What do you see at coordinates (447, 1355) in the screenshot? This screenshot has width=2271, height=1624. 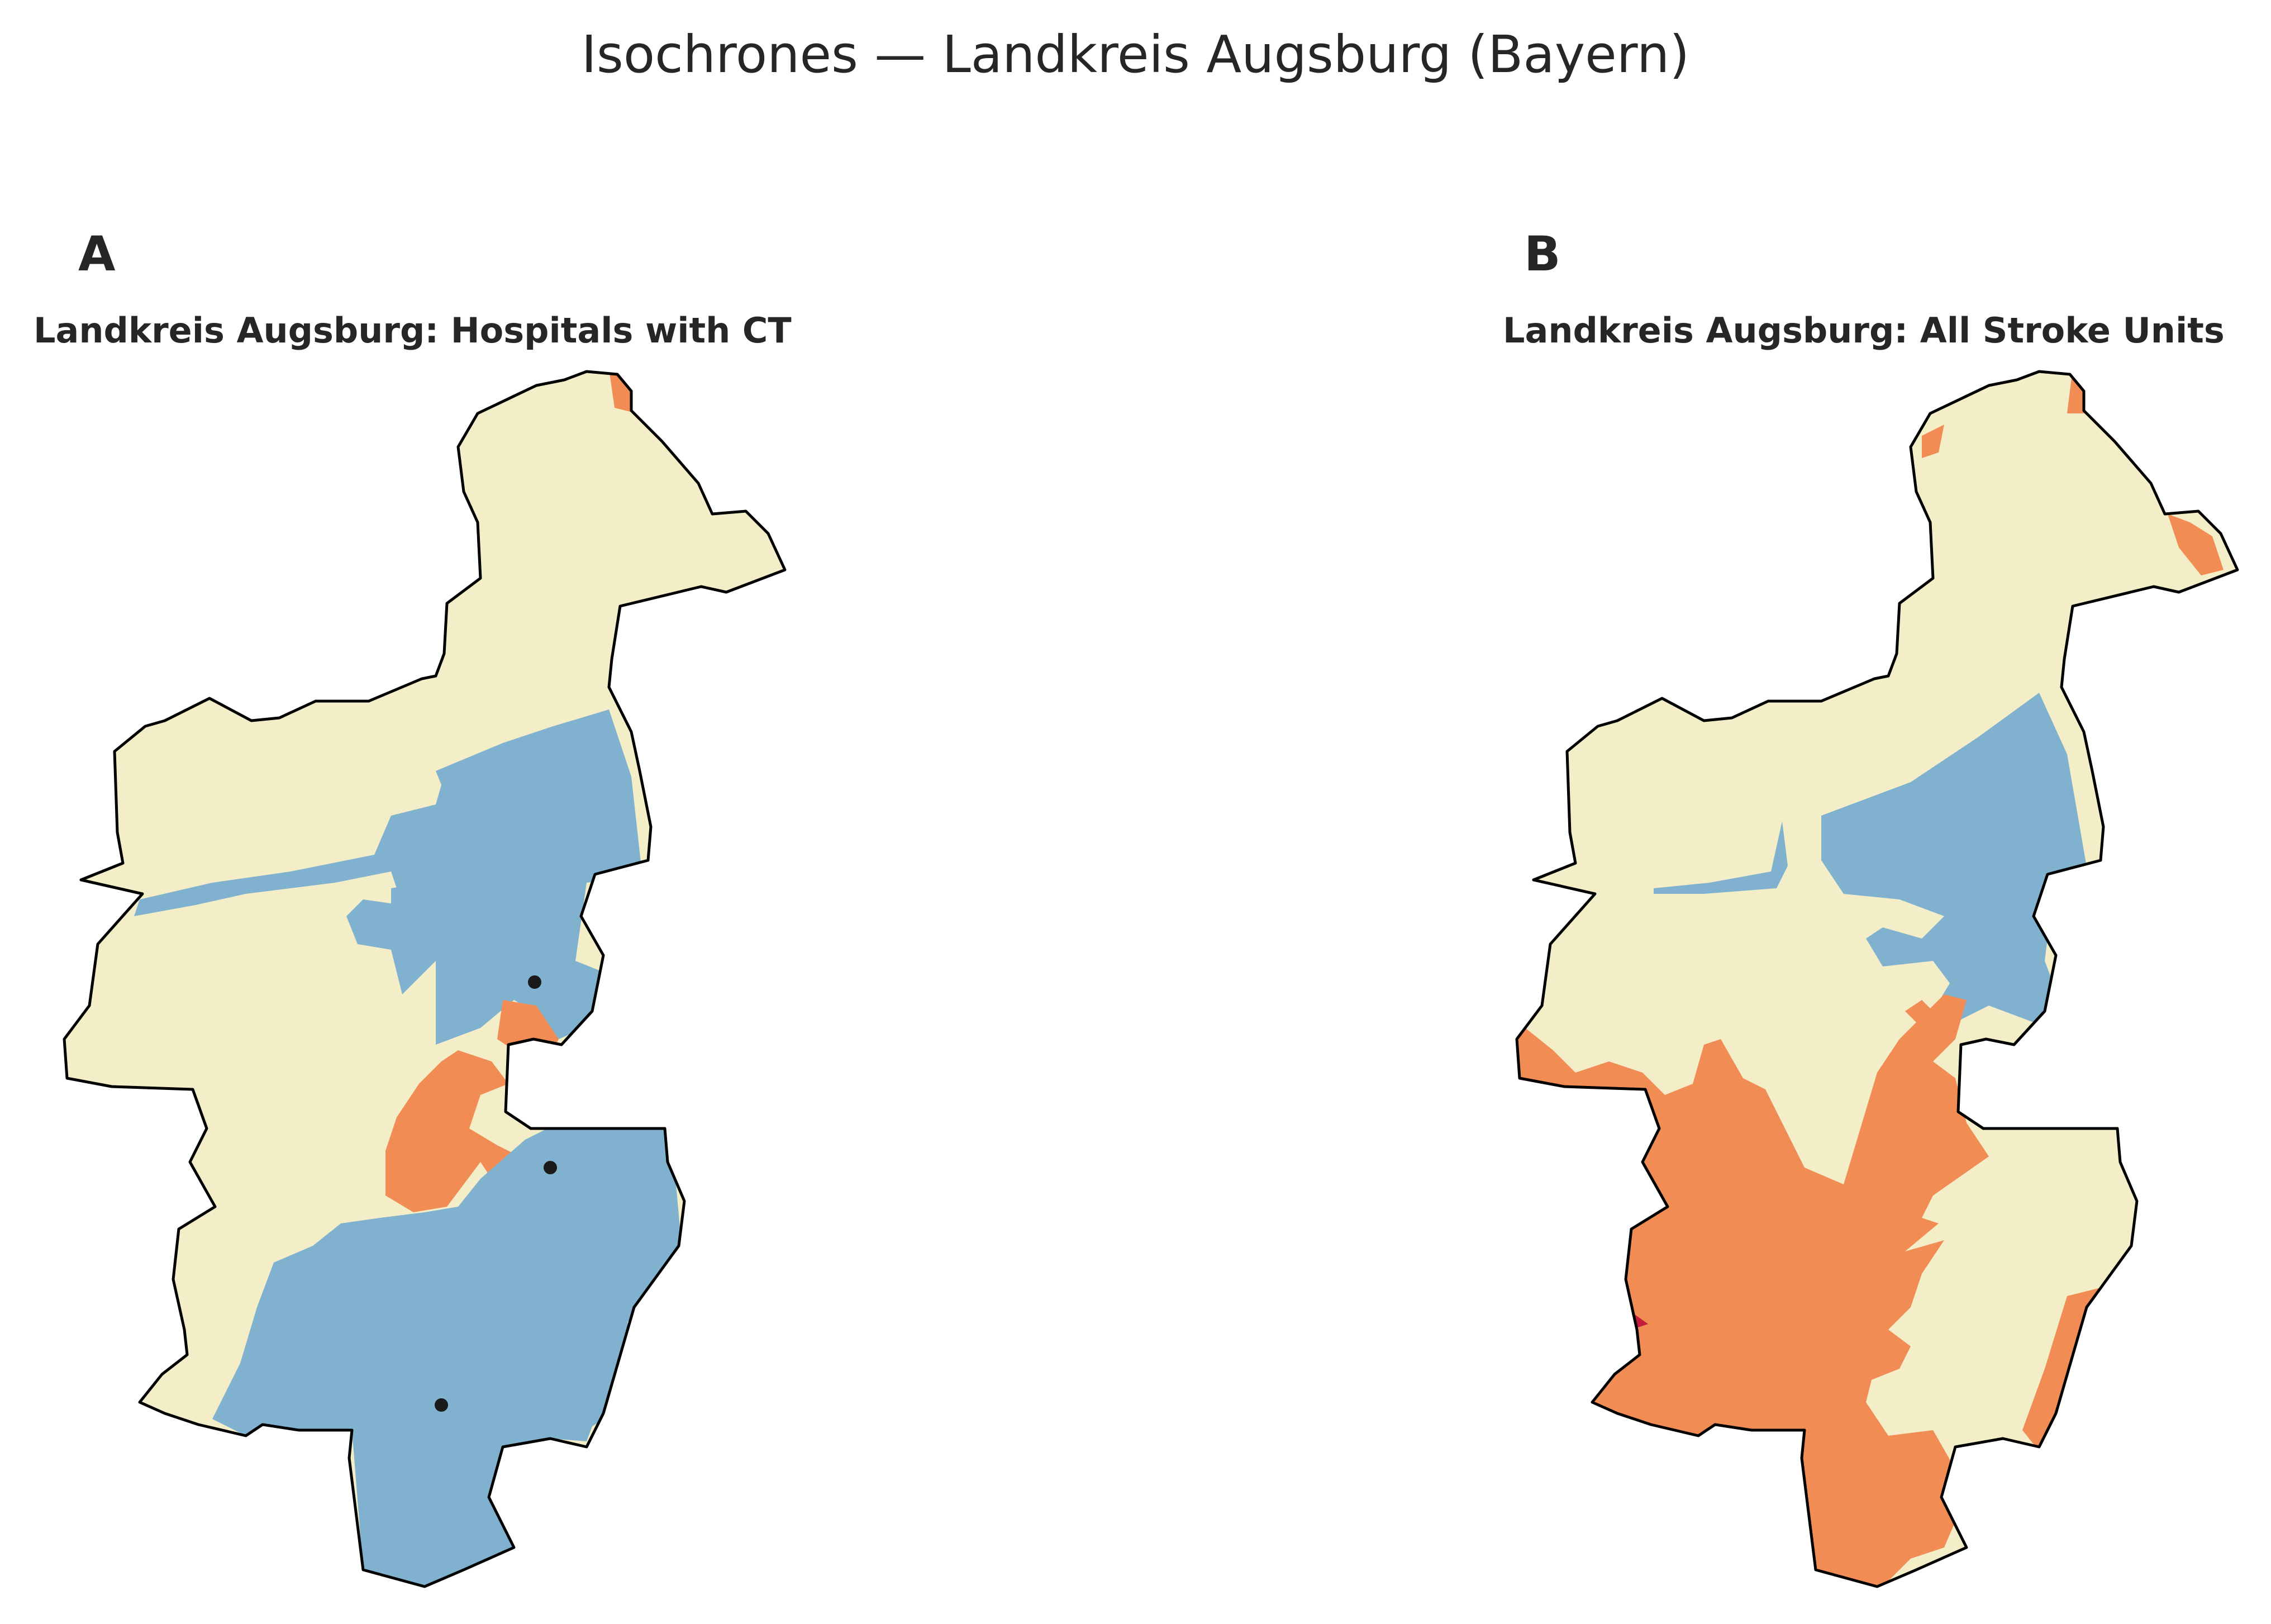 I see `zone-a-2b` at bounding box center [447, 1355].